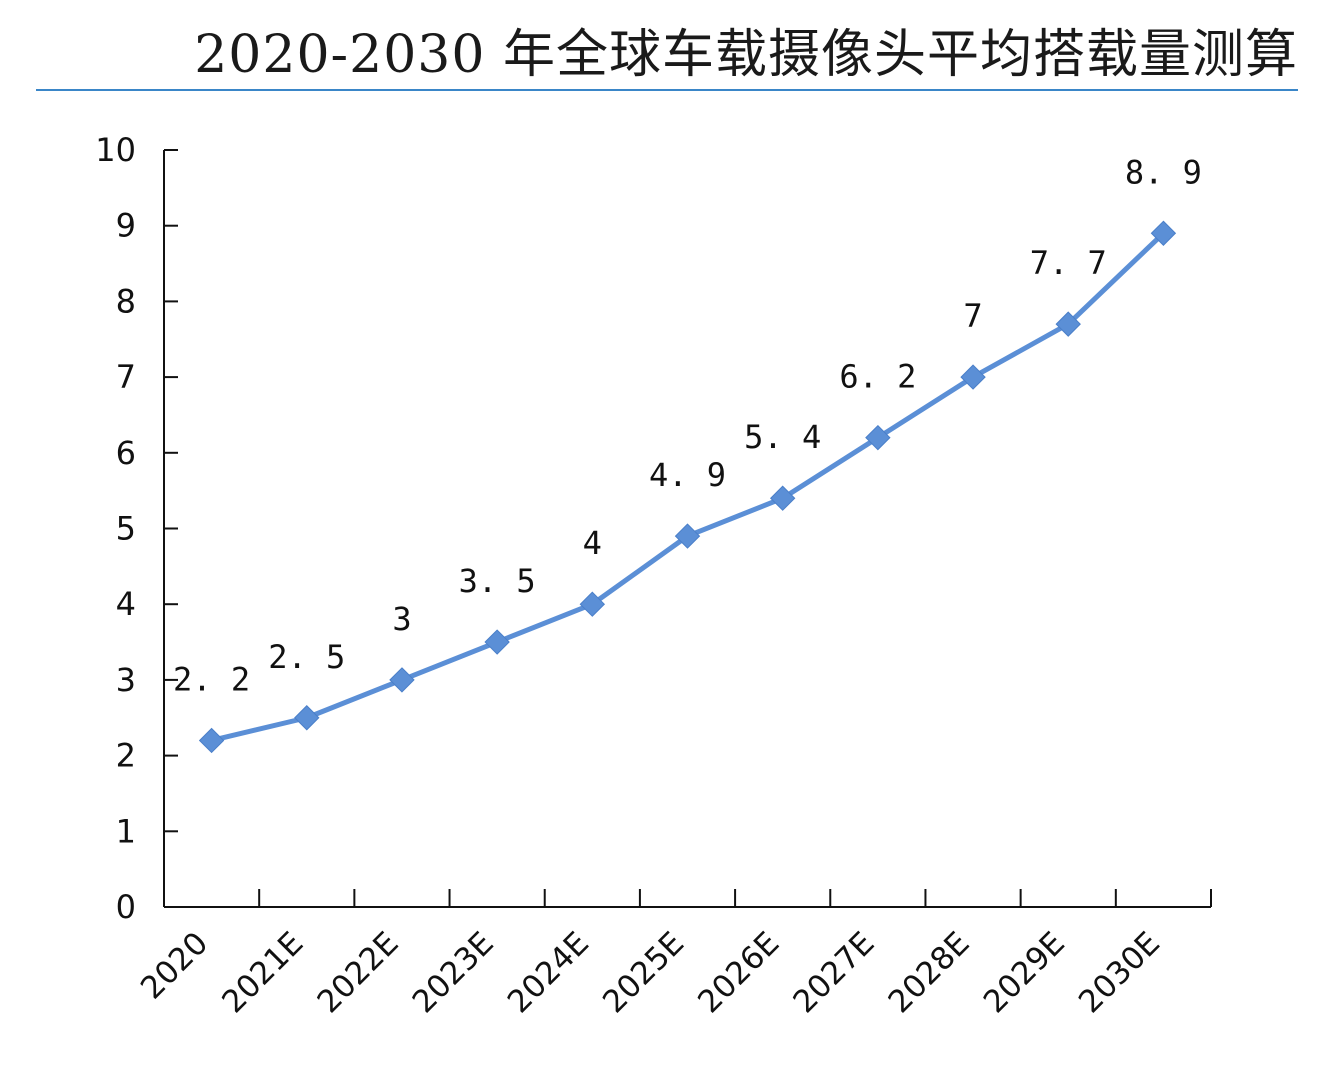 The width and height of the screenshot is (1326, 1086). What do you see at coordinates (126, 604) in the screenshot?
I see `y-tick-label: 4` at bounding box center [126, 604].